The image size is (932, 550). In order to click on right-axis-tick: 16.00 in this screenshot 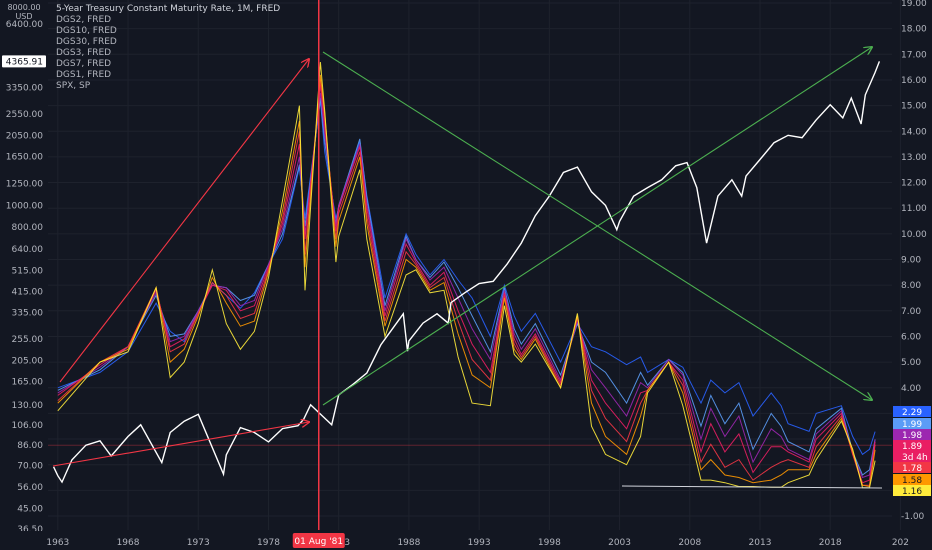, I will do `click(914, 81)`.